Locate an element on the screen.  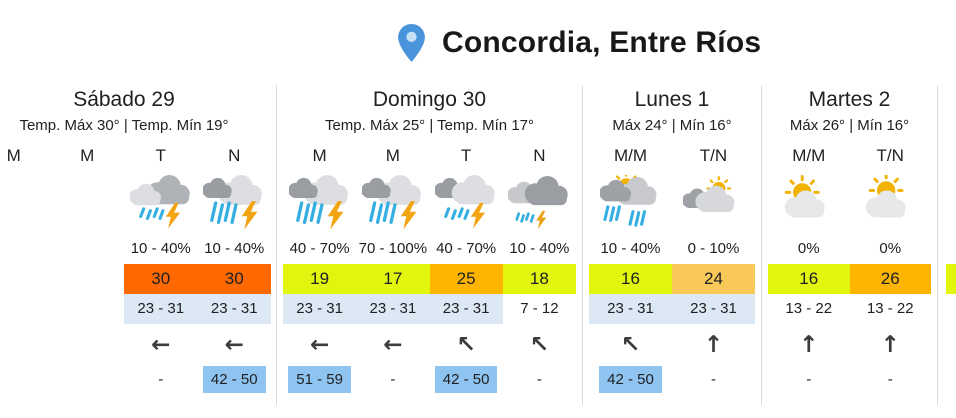
icon-cell-empty is located at coordinates (88, 203).